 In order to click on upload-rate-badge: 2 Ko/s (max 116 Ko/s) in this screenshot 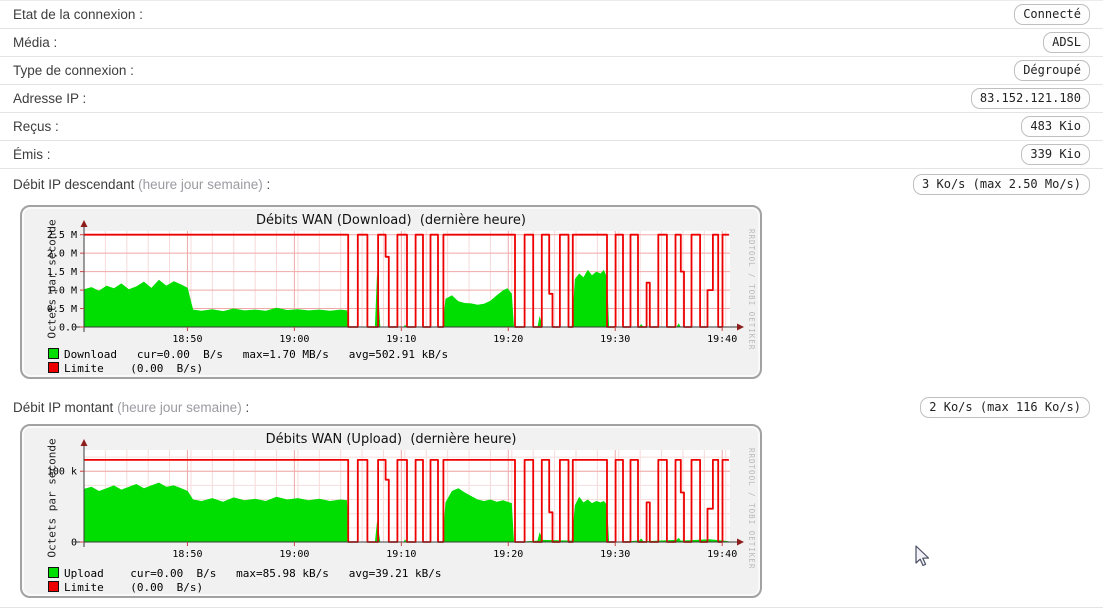, I will do `click(1005, 407)`.